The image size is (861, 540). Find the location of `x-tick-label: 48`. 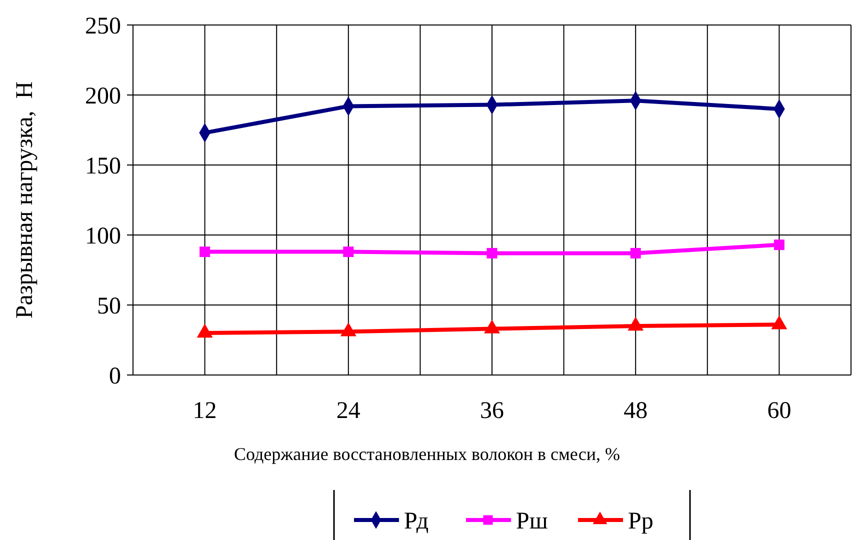

x-tick-label: 48 is located at coordinates (636, 411).